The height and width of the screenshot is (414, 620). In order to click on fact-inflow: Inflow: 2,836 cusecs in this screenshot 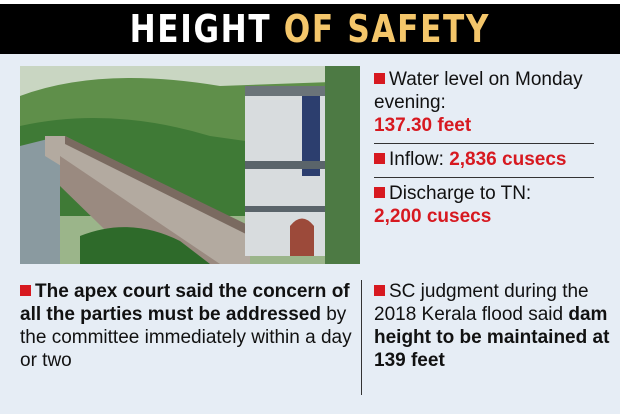, I will do `click(484, 160)`.